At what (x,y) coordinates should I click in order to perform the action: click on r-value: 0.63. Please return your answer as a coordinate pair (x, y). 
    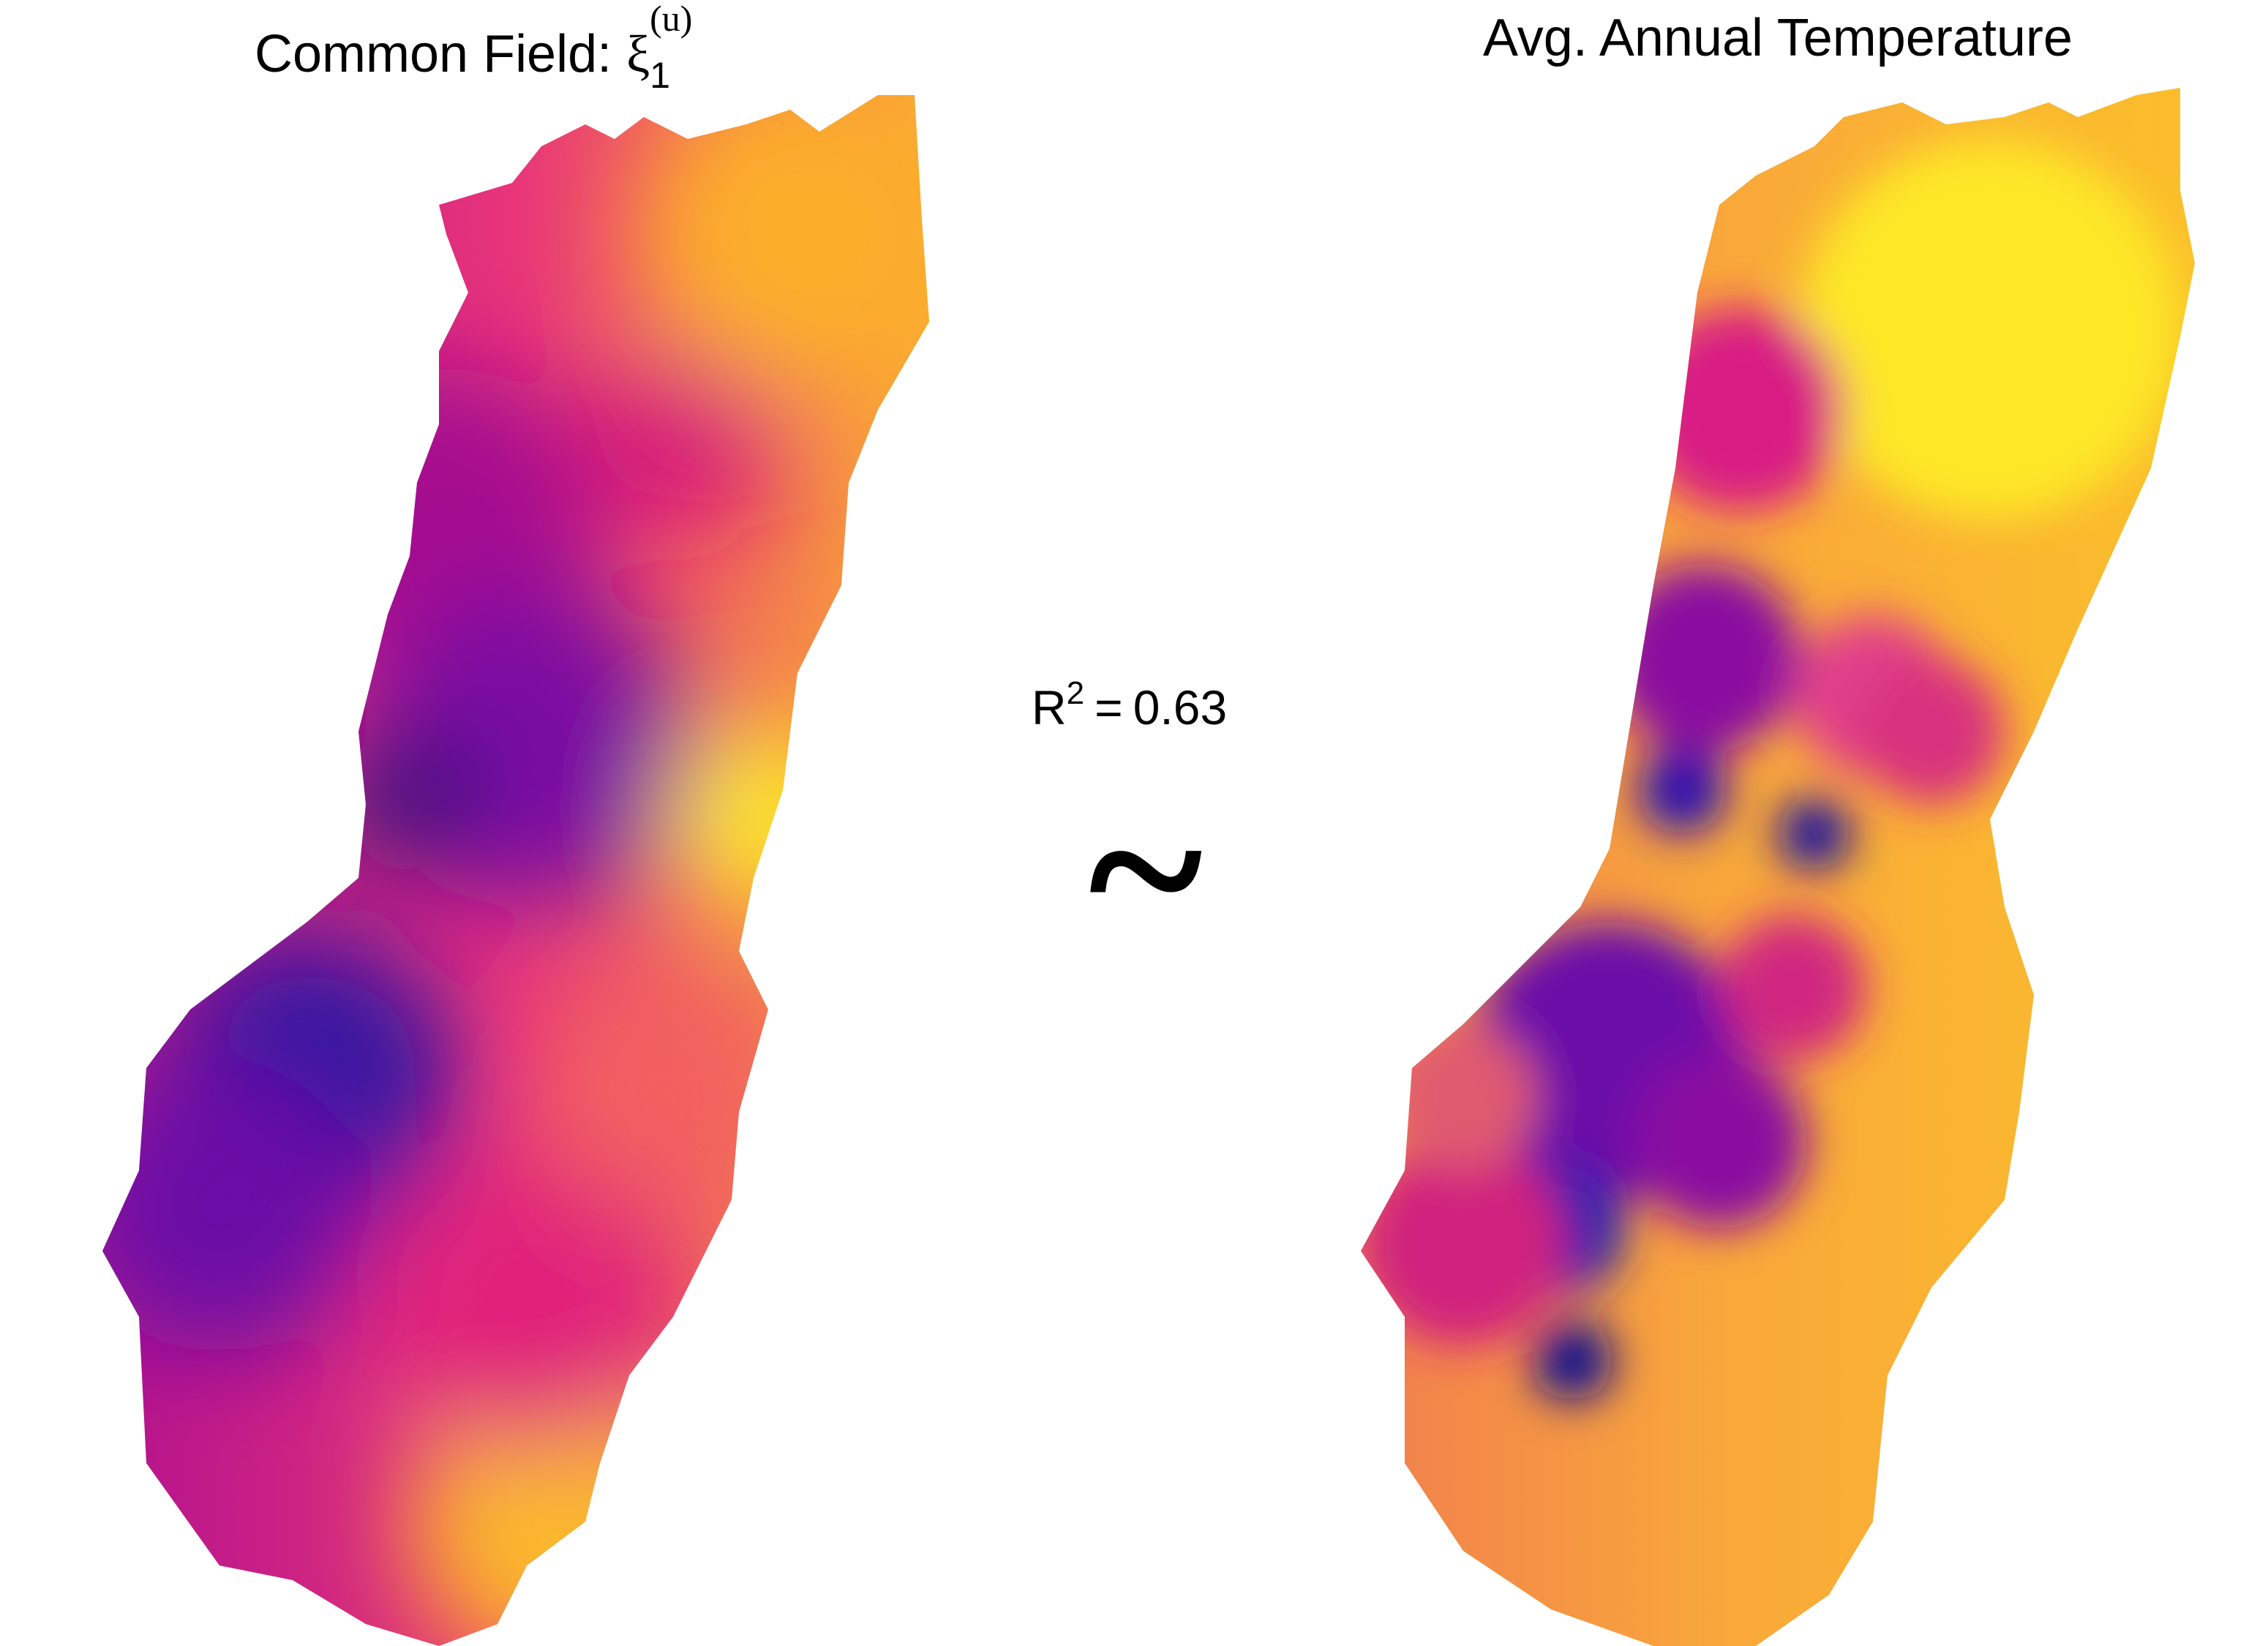
    Looking at the image, I should click on (1180, 707).